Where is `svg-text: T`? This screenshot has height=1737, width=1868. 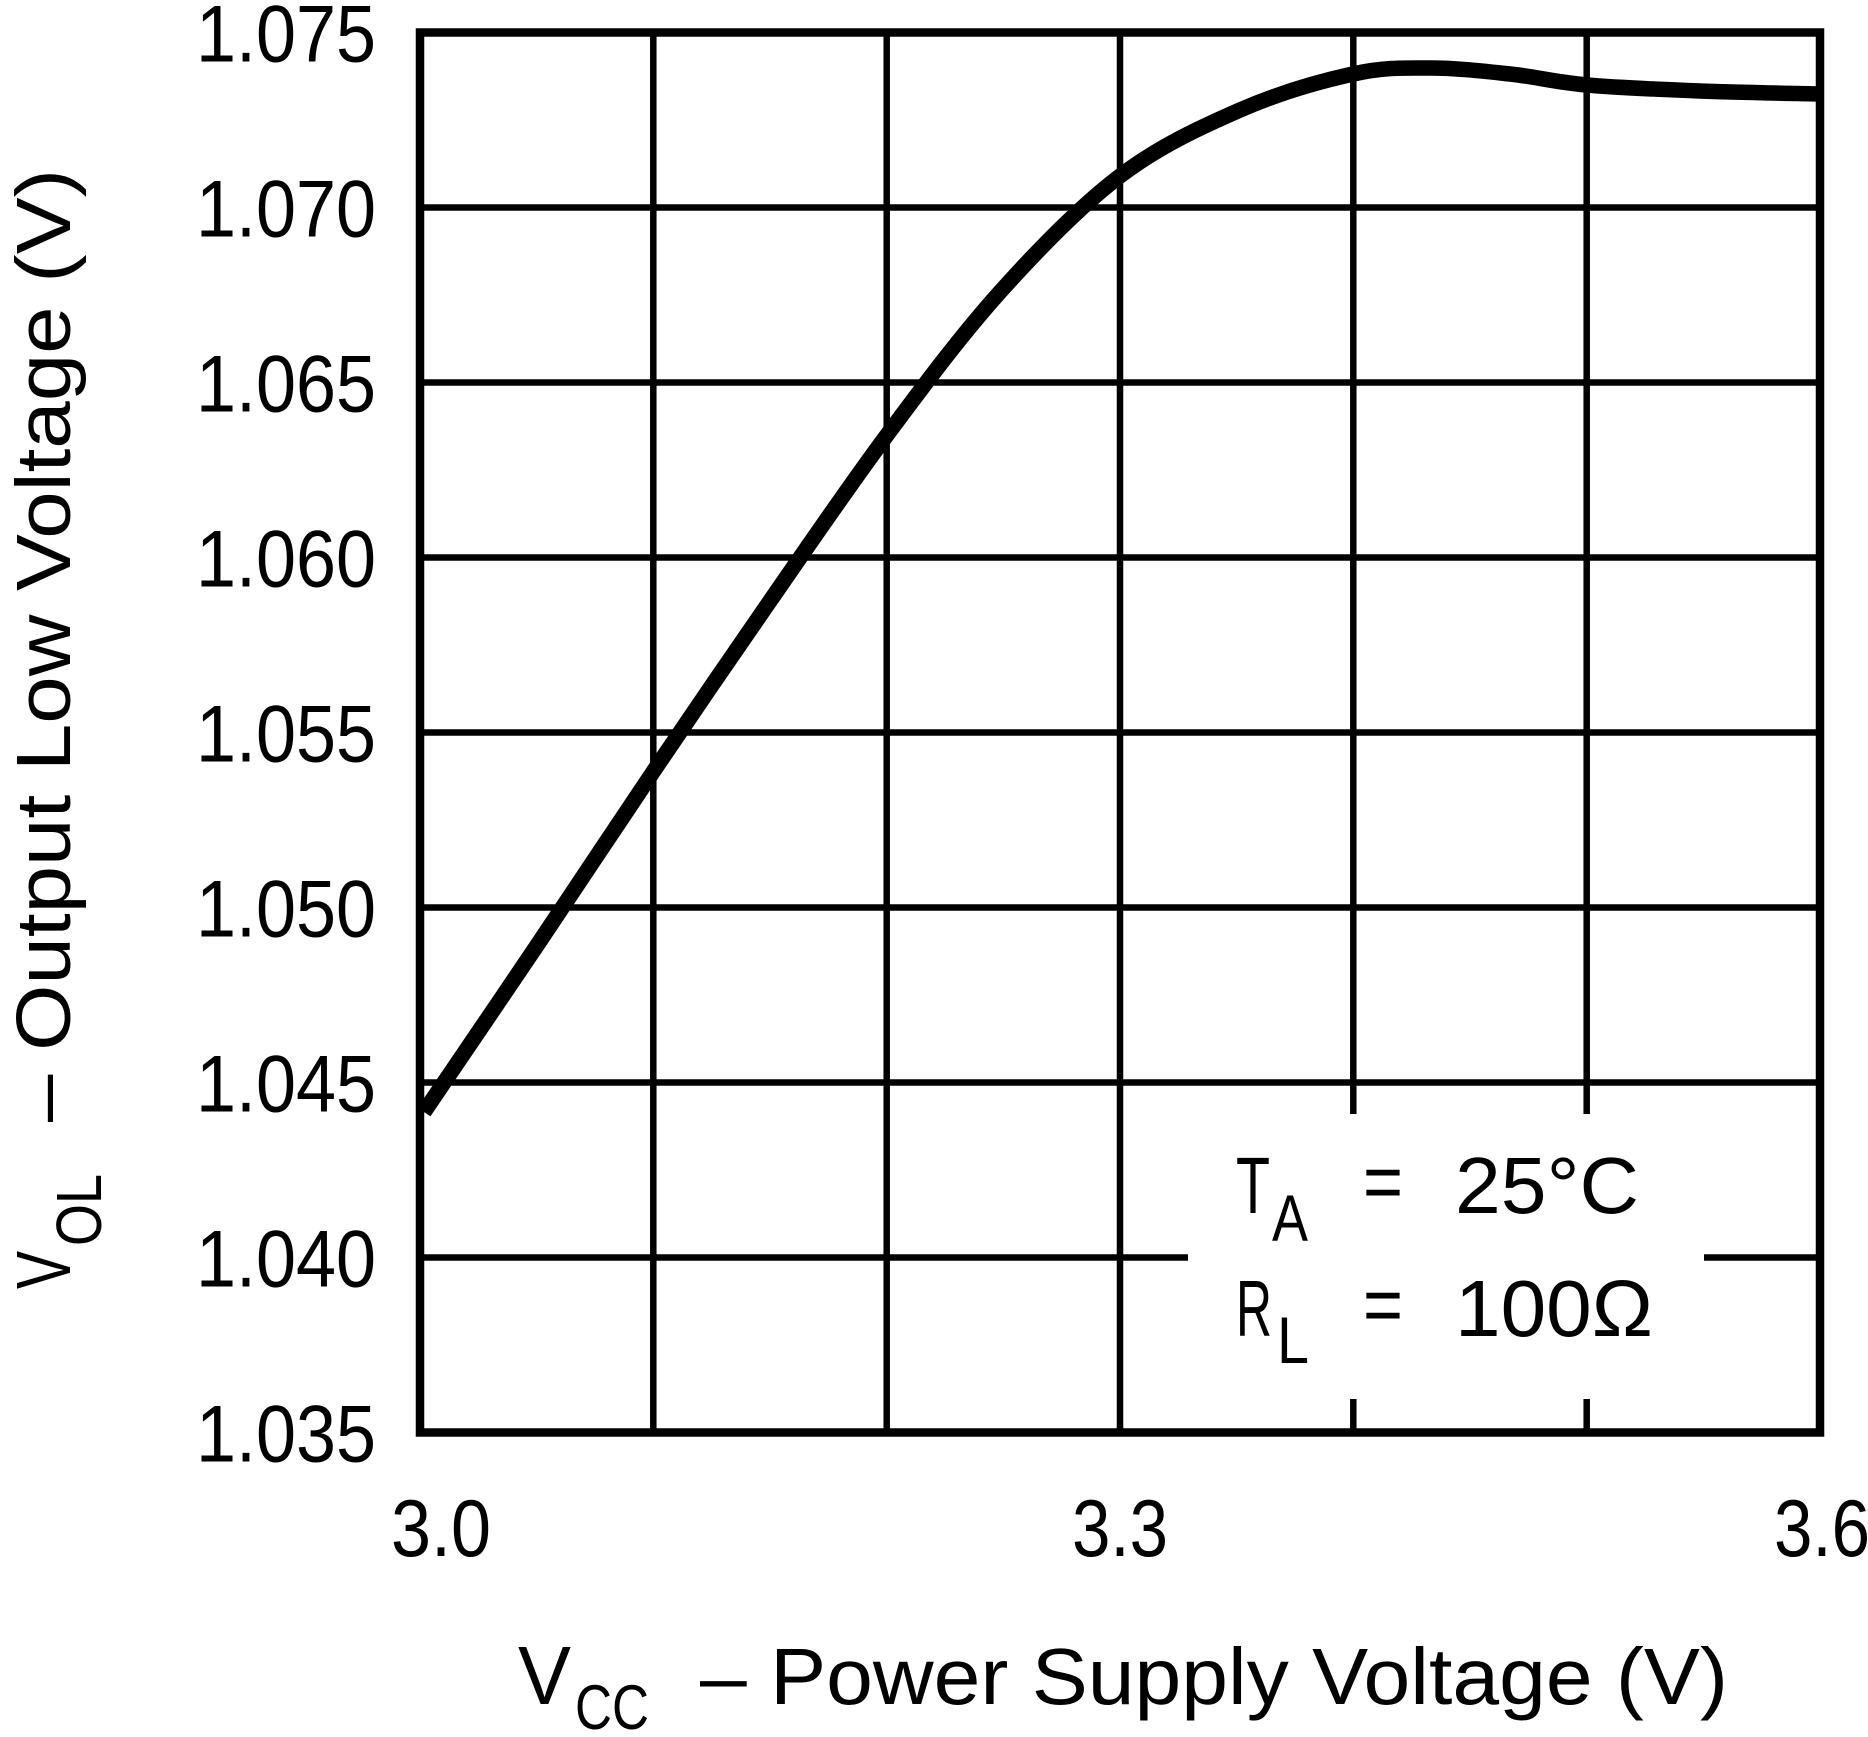
svg-text: T is located at coordinates (1253, 1185).